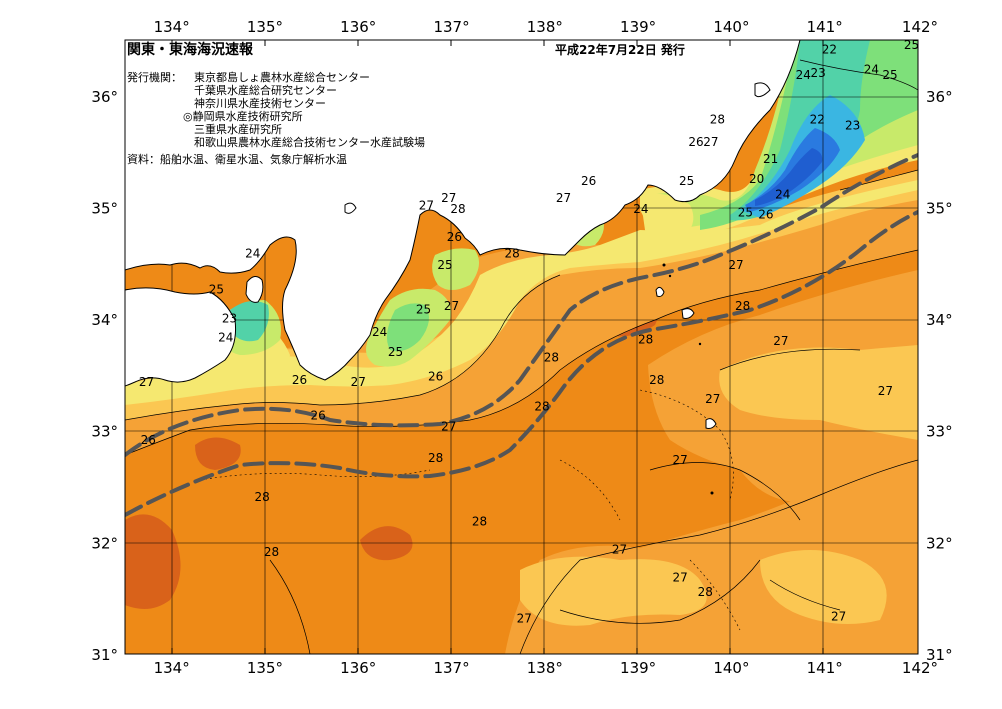  What do you see at coordinates (455, 269) in the screenshot?
I see `sea-zone-24-mikawa` at bounding box center [455, 269].